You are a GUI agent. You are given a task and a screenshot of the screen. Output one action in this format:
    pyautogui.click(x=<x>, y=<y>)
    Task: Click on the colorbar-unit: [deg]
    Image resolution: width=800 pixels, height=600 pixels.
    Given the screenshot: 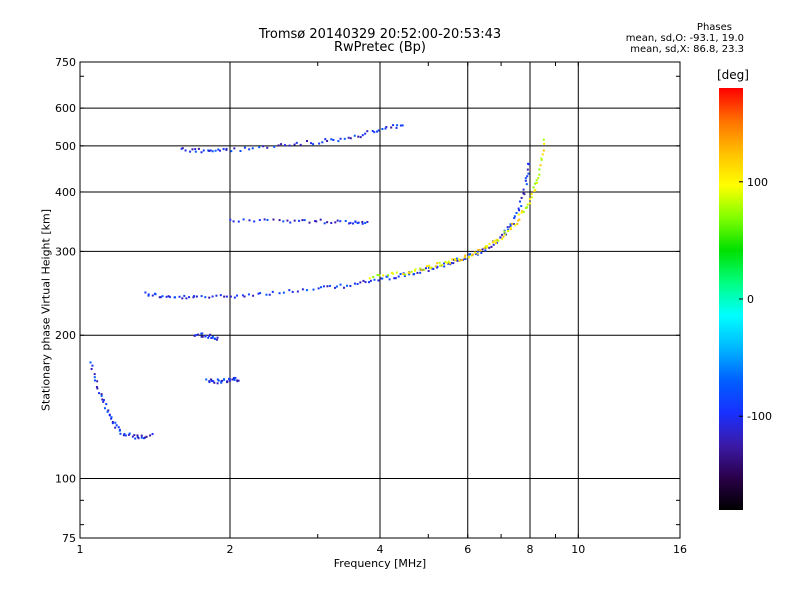 What is the action you would take?
    pyautogui.click(x=733, y=75)
    